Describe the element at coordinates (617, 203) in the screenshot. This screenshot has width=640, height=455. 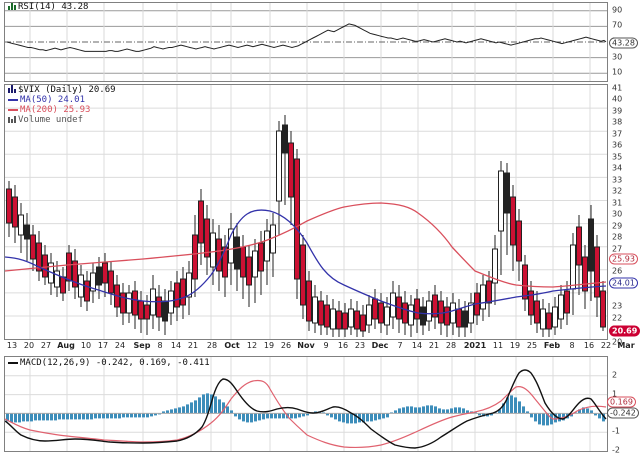
I see `price-tick-31: 31` at that location.